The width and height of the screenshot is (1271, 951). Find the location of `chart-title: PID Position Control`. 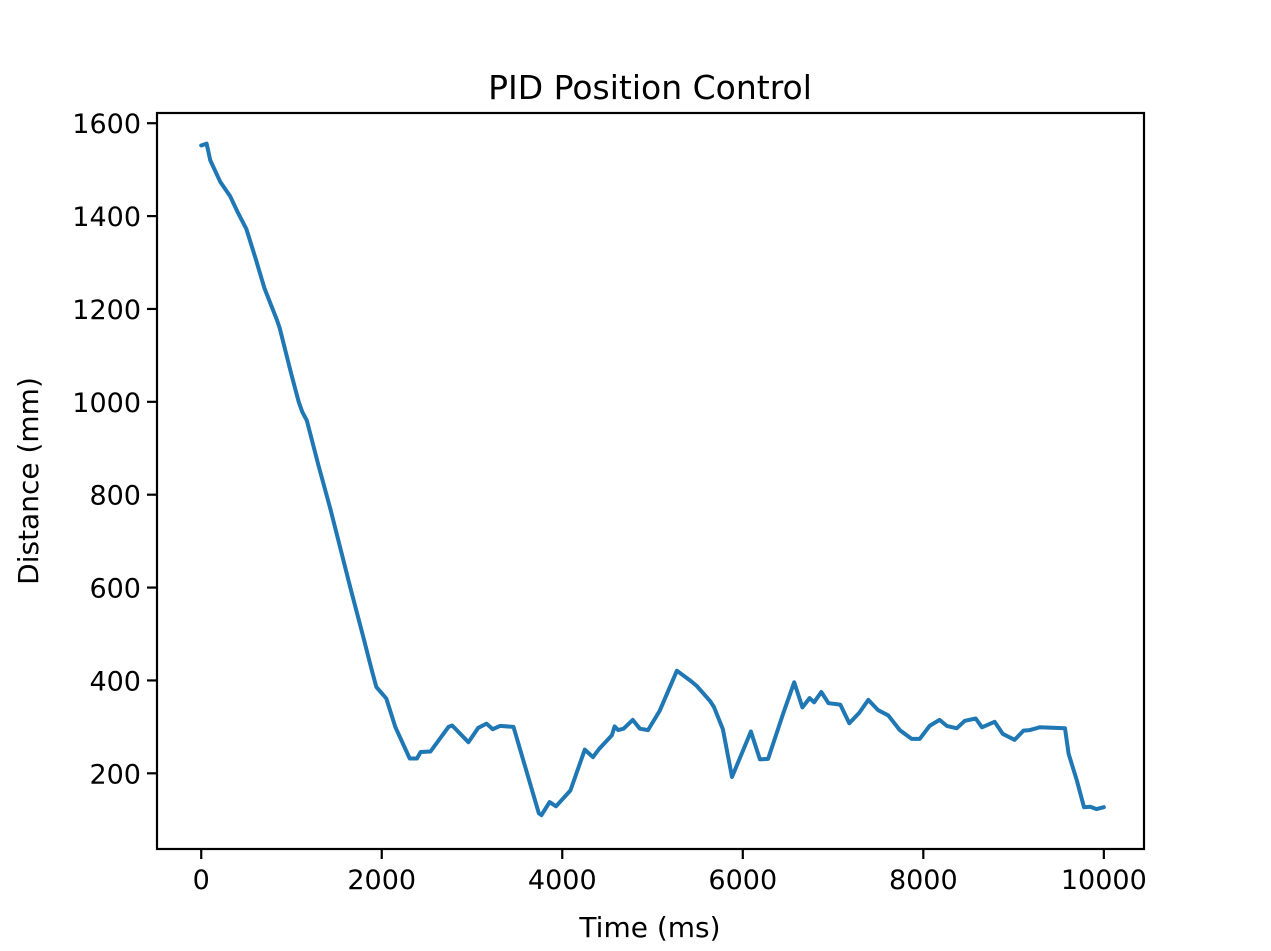

chart-title: PID Position Control is located at coordinates (650, 87).